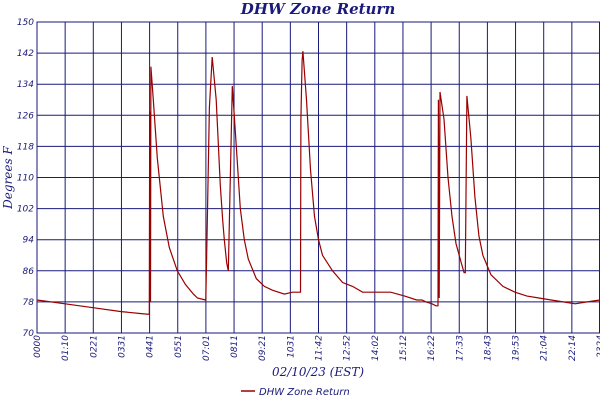 The width and height of the screenshot is (600, 400). What do you see at coordinates (432, 348) in the screenshot?
I see `x-tick-label: 16:22` at bounding box center [432, 348].